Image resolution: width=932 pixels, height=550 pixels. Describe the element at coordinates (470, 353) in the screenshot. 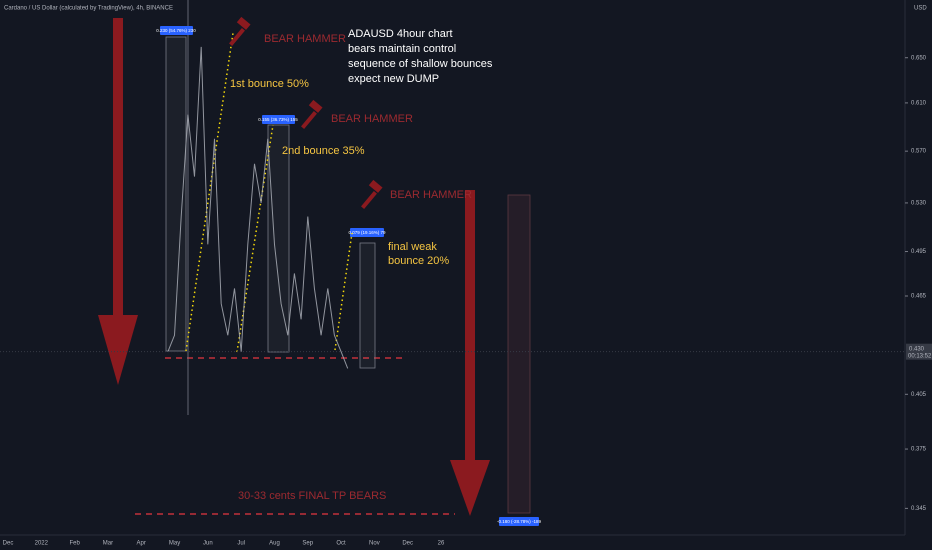

I see `arrow-right` at that location.